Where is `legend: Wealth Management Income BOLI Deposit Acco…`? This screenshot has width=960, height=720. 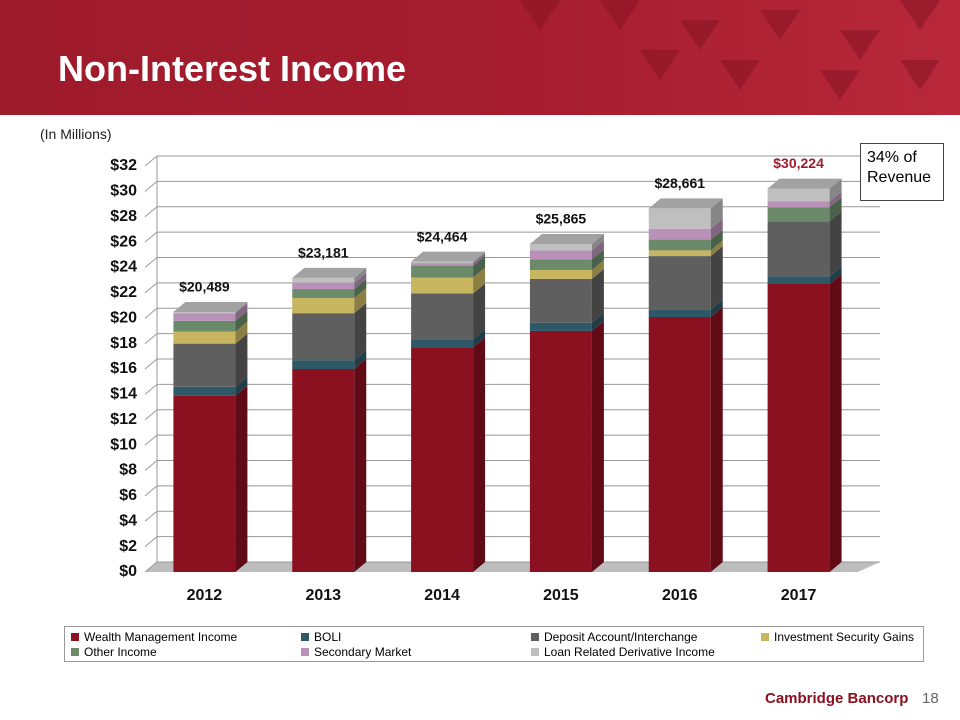
legend: Wealth Management Income BOLI Deposit Acco… is located at coordinates (494, 644).